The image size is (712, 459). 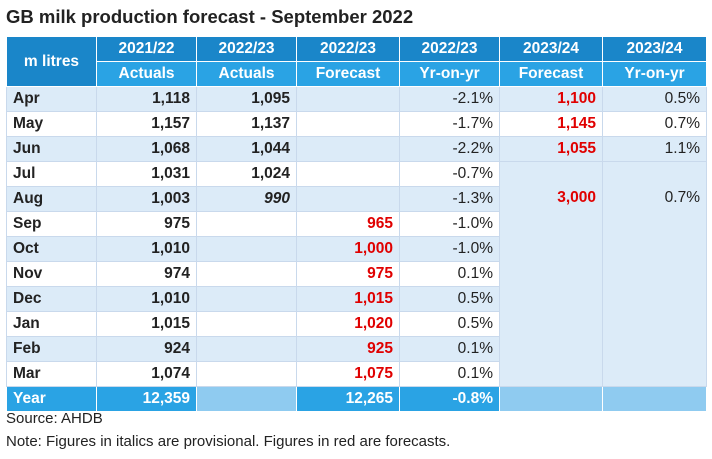 What do you see at coordinates (348, 349) in the screenshot?
I see `forecast-2022-23-cell: 925` at bounding box center [348, 349].